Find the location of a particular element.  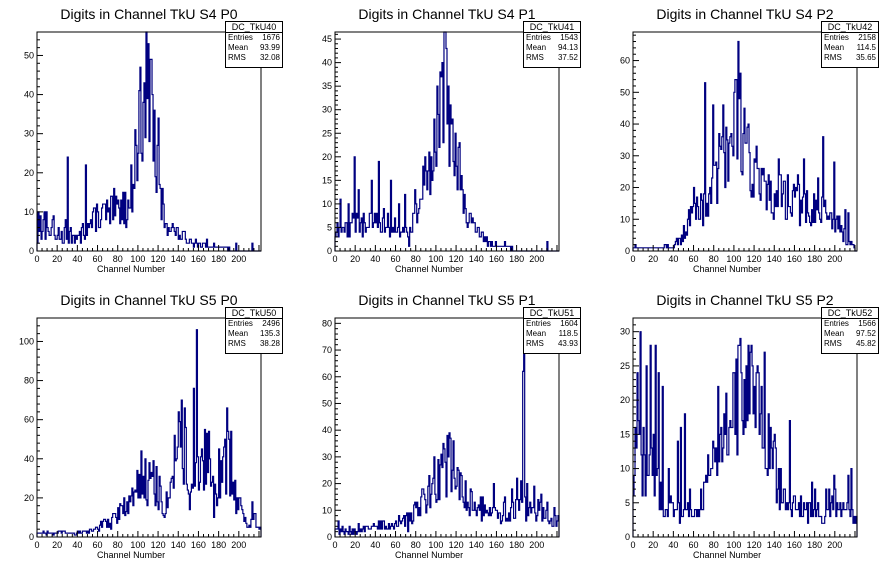

stats-box-title: DC_TkU51 is located at coordinates (552, 313).